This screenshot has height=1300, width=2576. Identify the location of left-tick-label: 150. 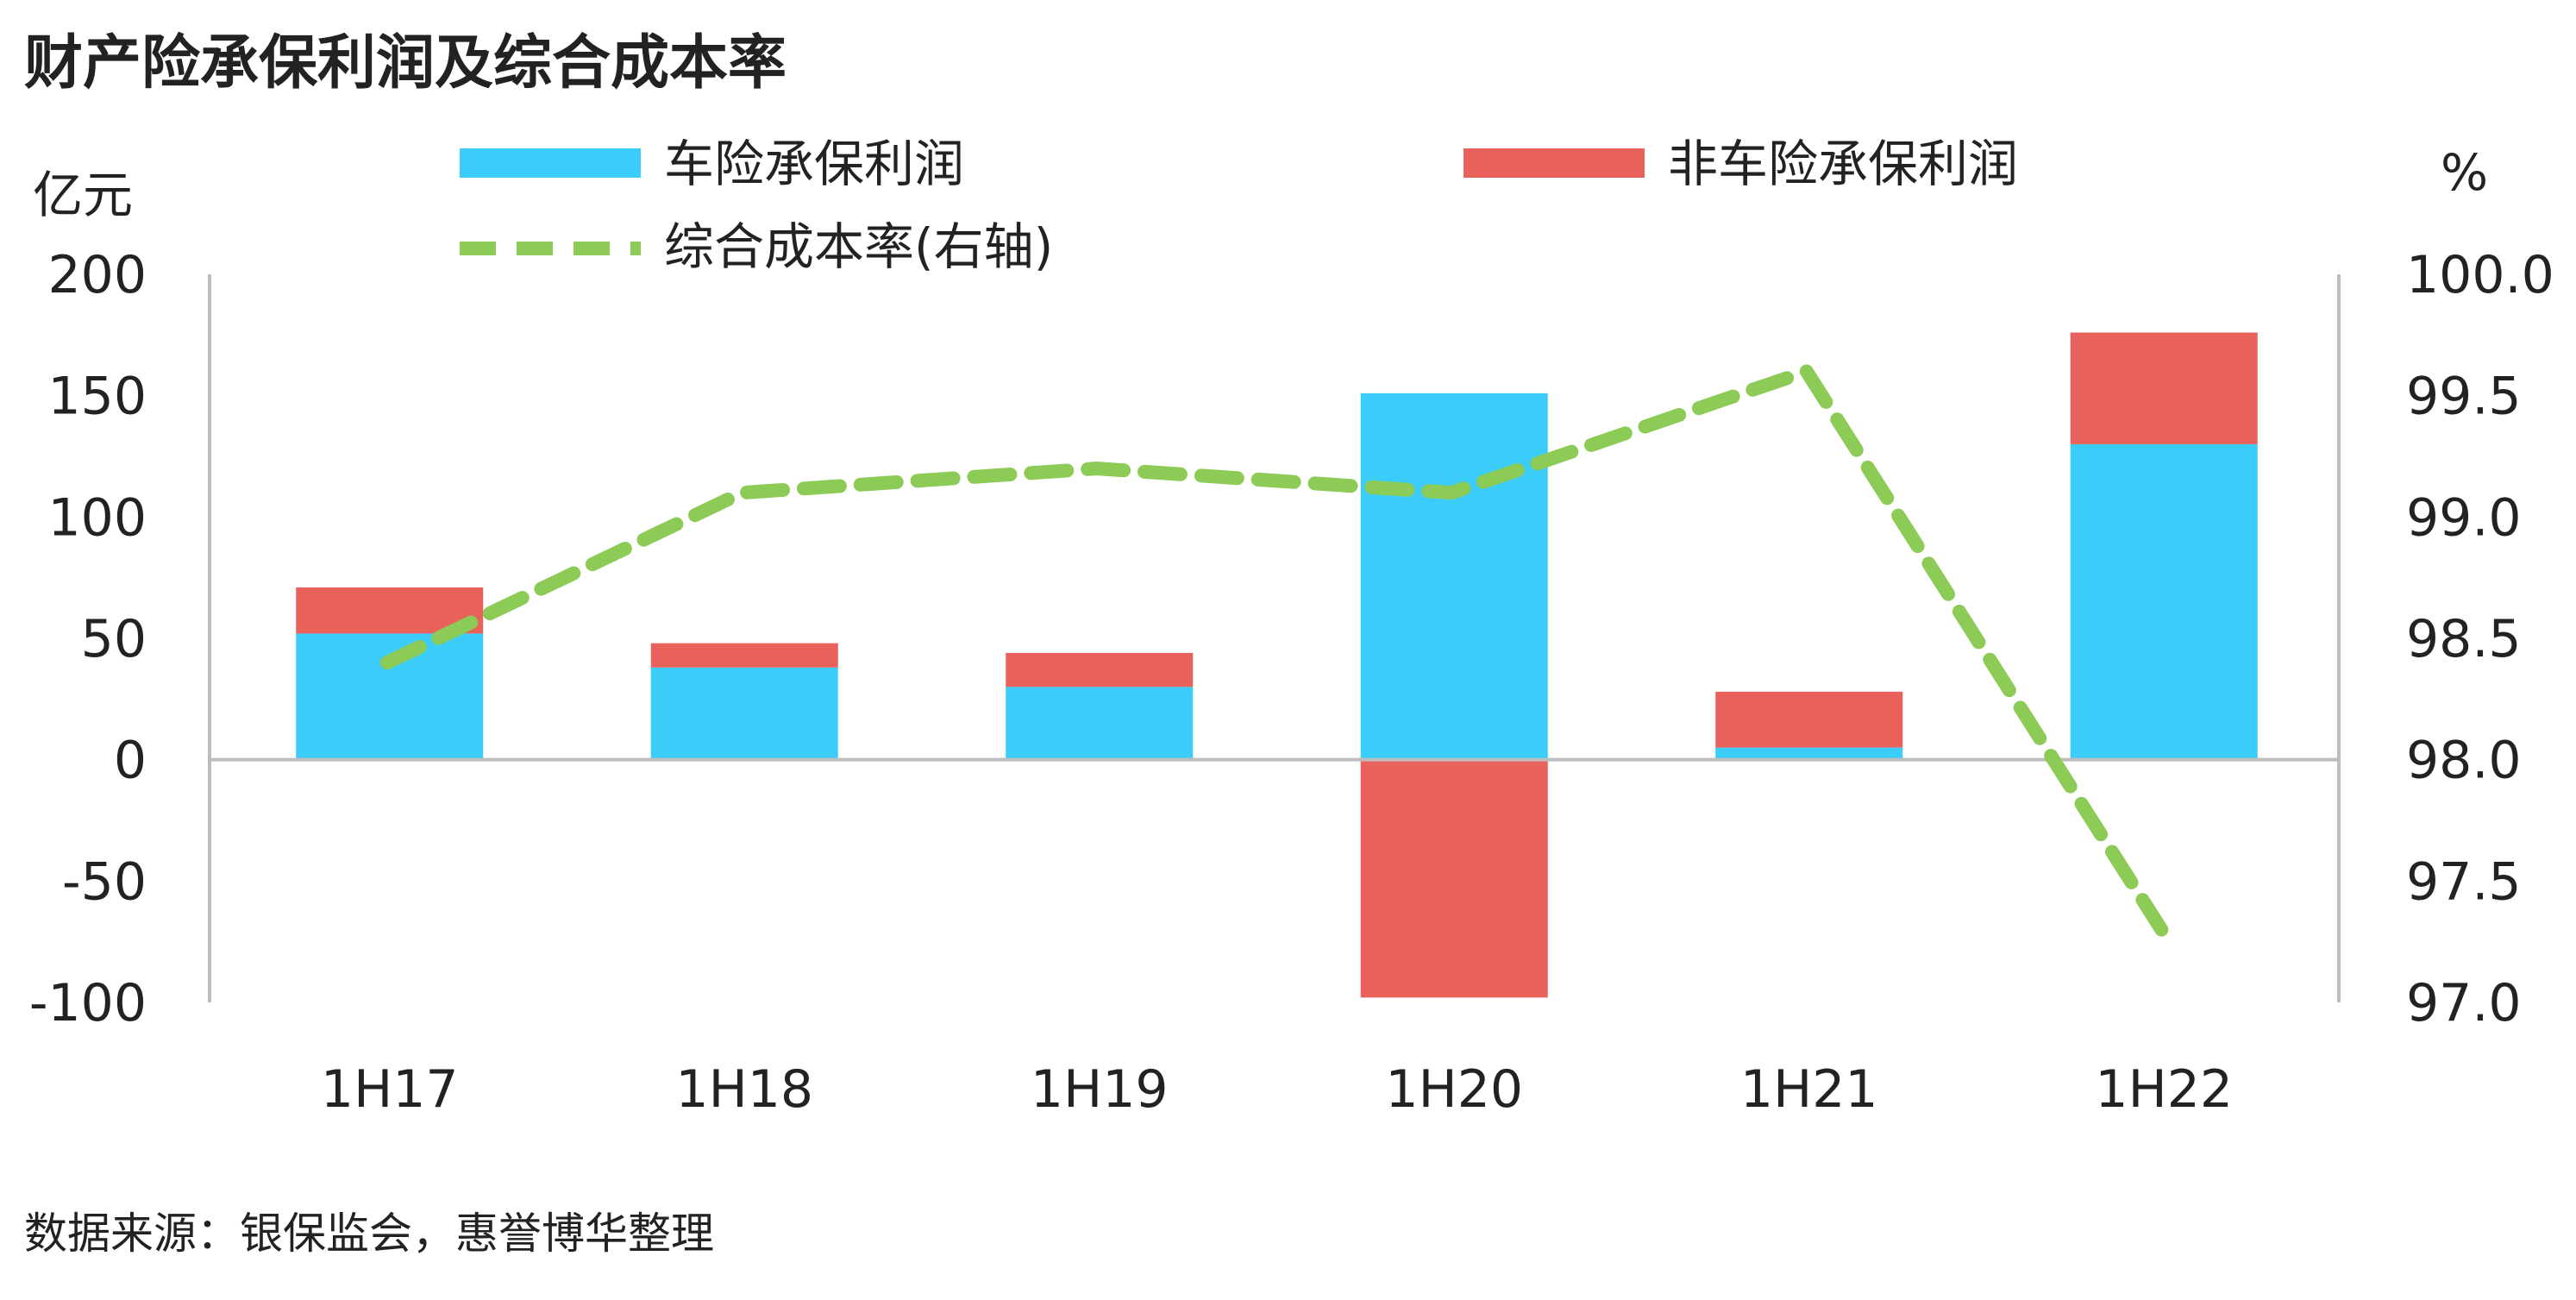
(97, 397).